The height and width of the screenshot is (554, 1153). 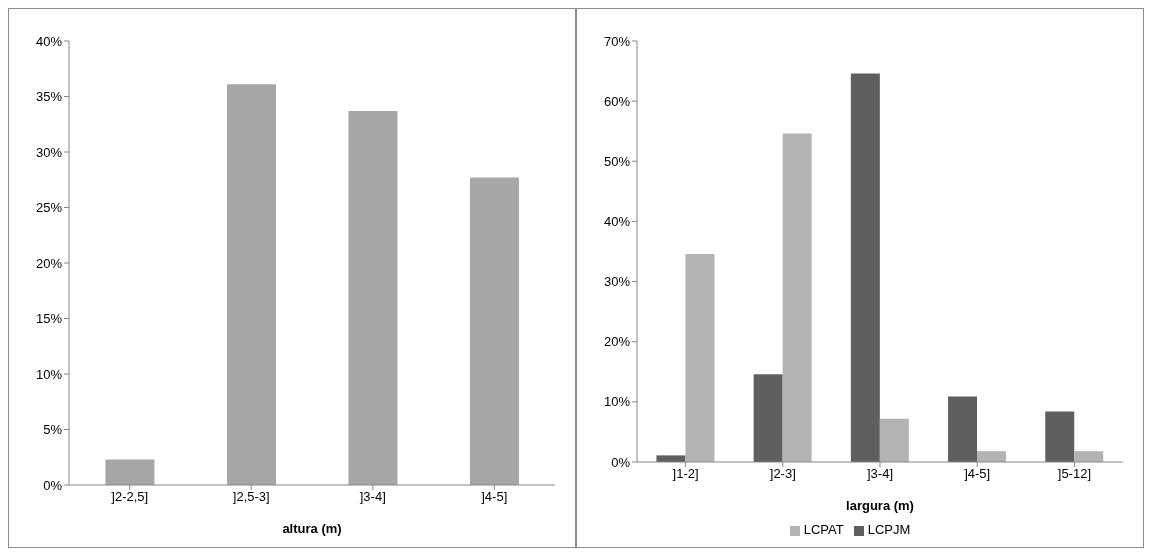 I want to click on x-tick-label: ]2-2,5], so click(x=130, y=497).